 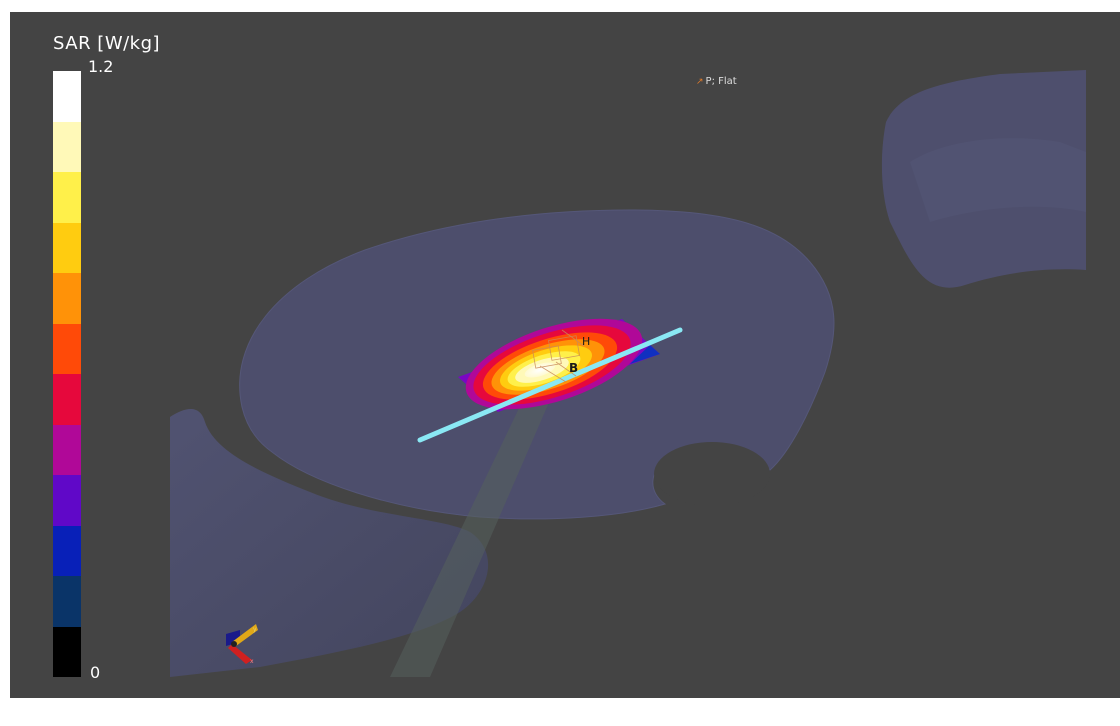 I want to click on axis-label-x: x, so click(x=252, y=661).